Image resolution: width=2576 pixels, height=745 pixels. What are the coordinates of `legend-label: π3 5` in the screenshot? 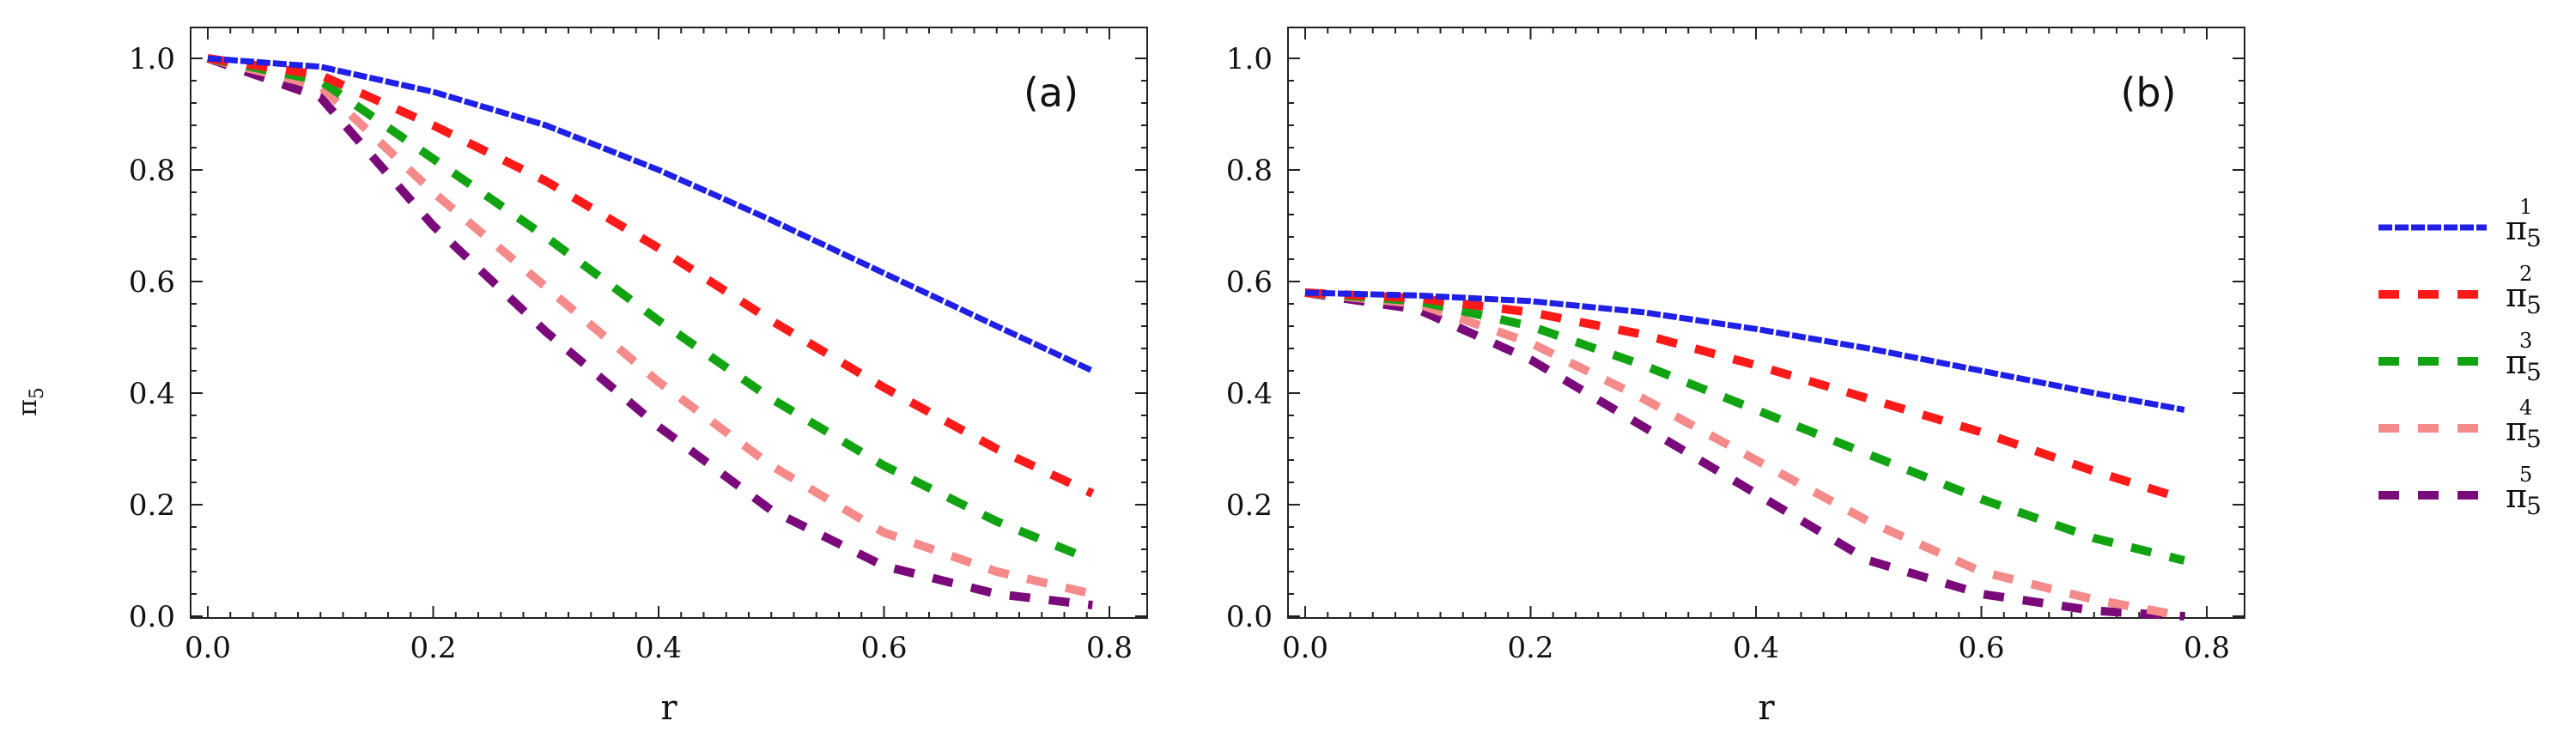 It's located at (2524, 357).